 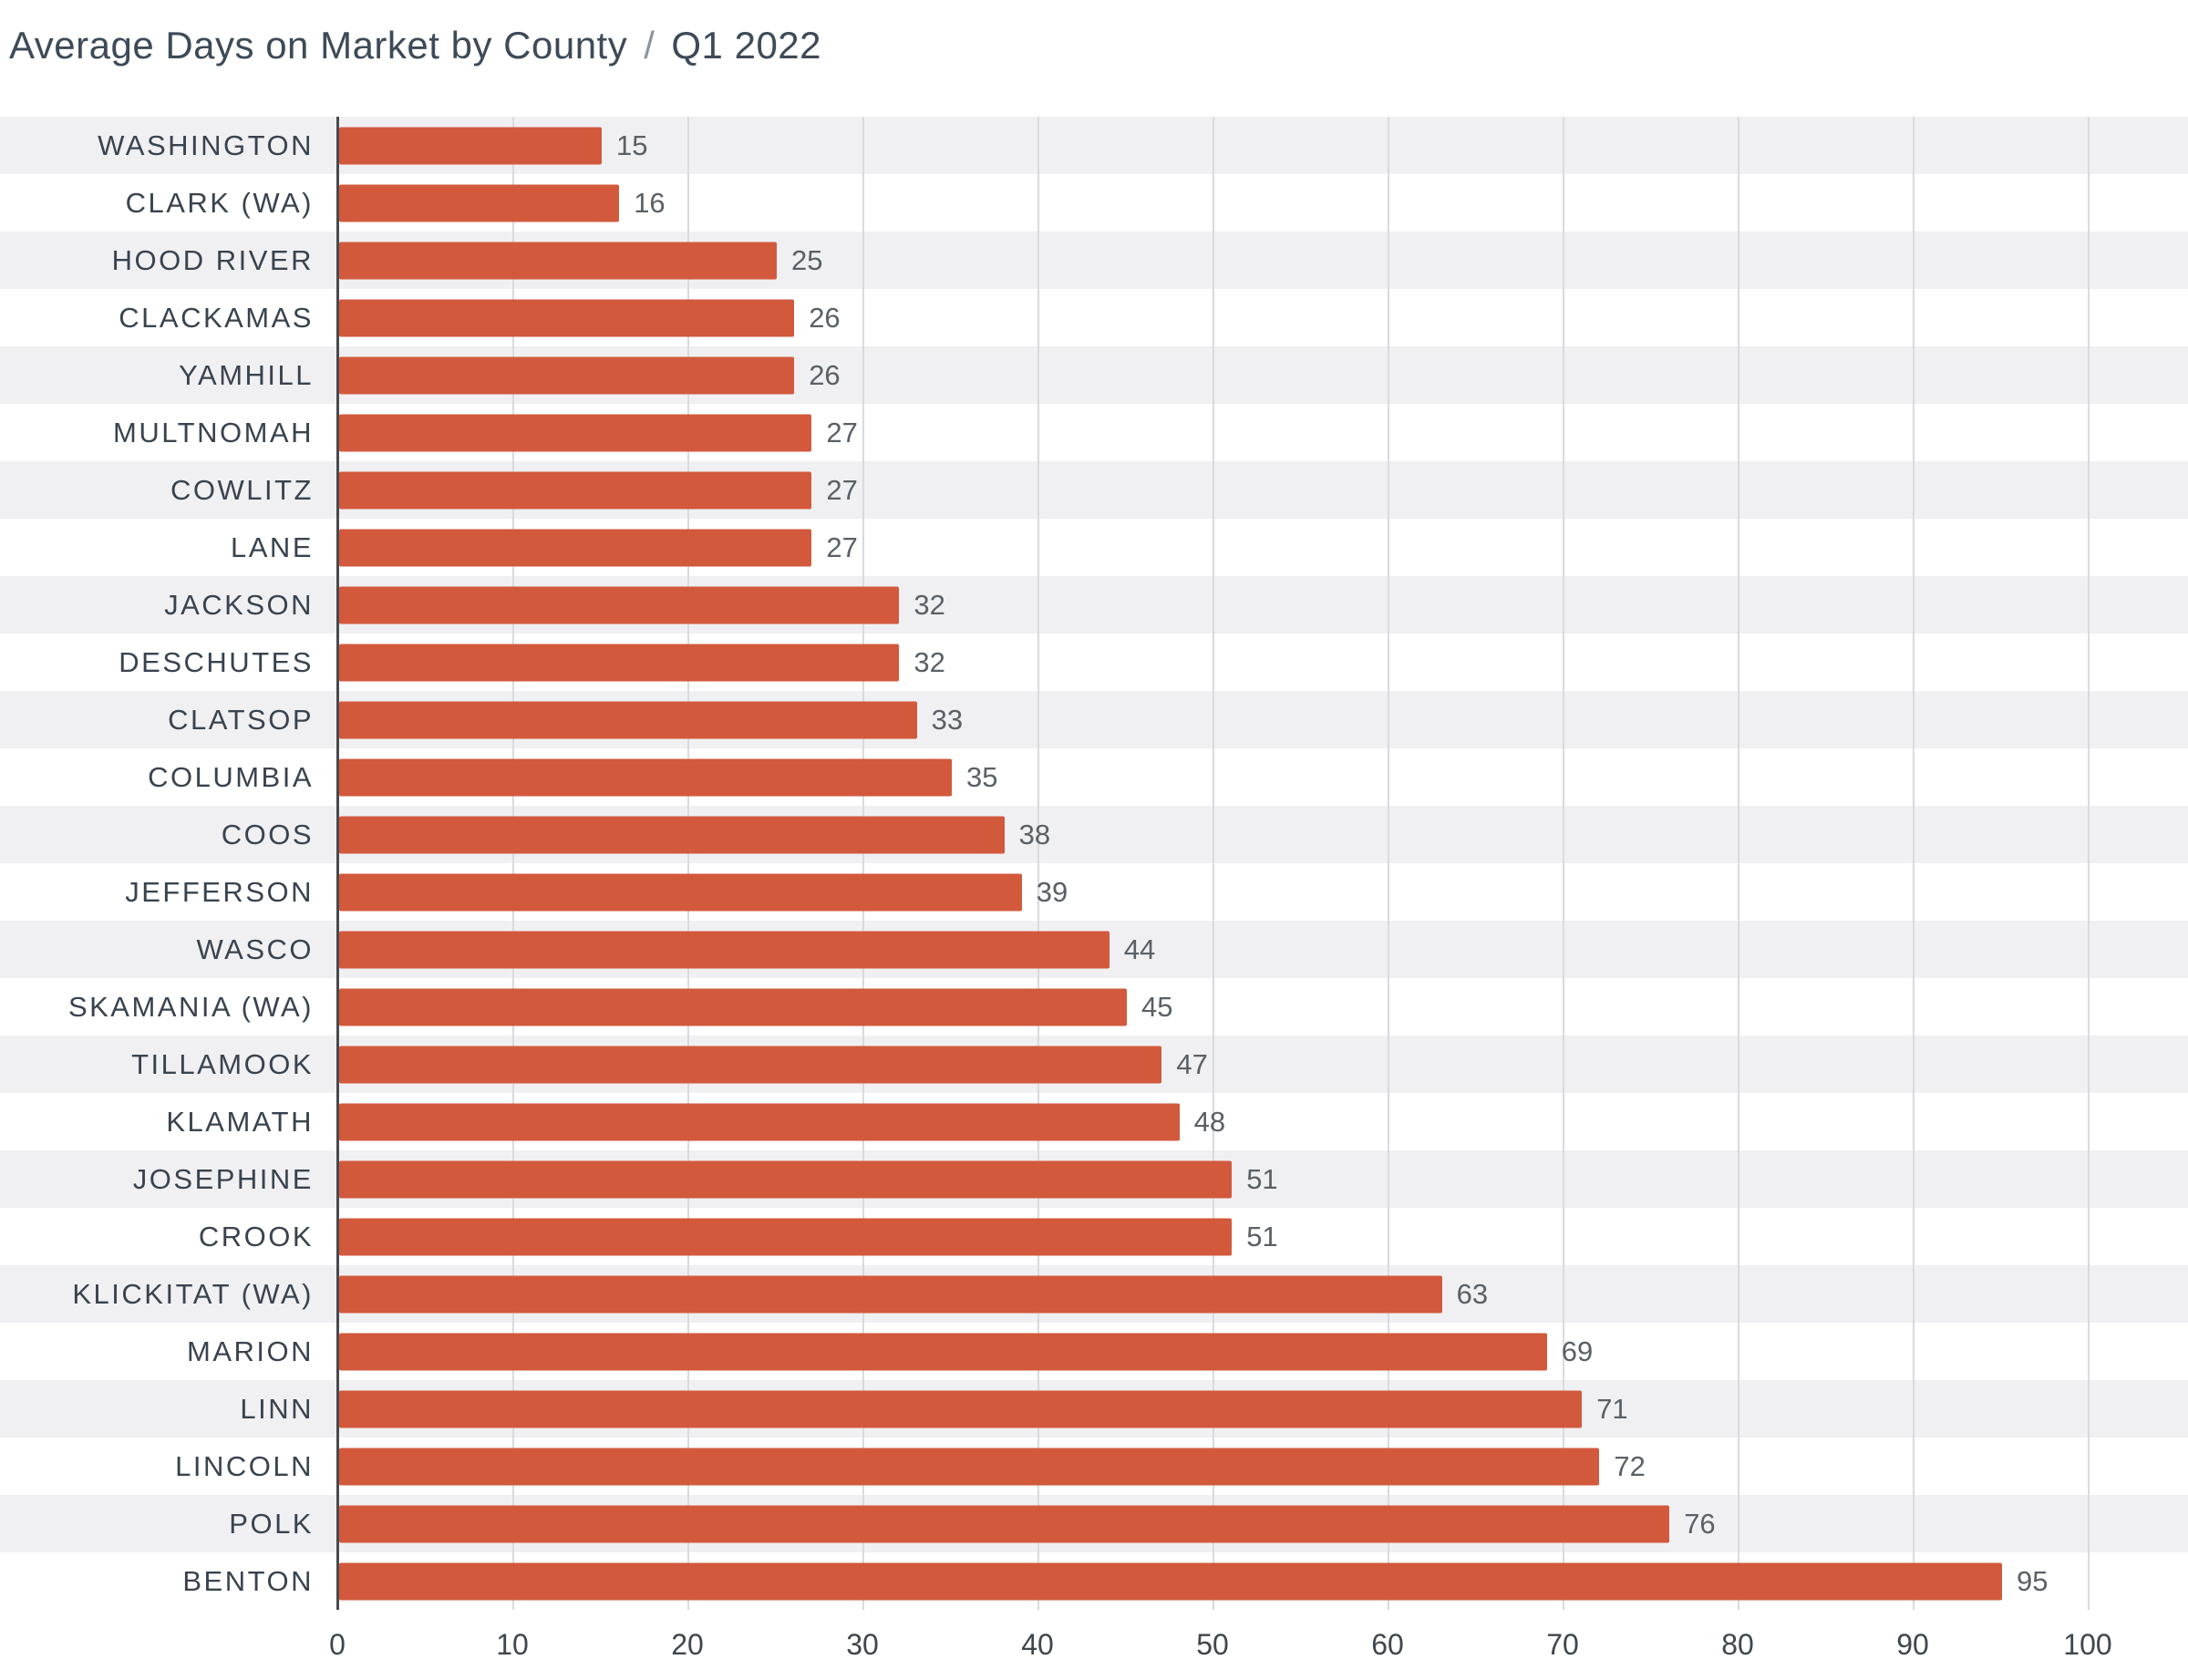 What do you see at coordinates (250, 1351) in the screenshot?
I see `category-label: MARION` at bounding box center [250, 1351].